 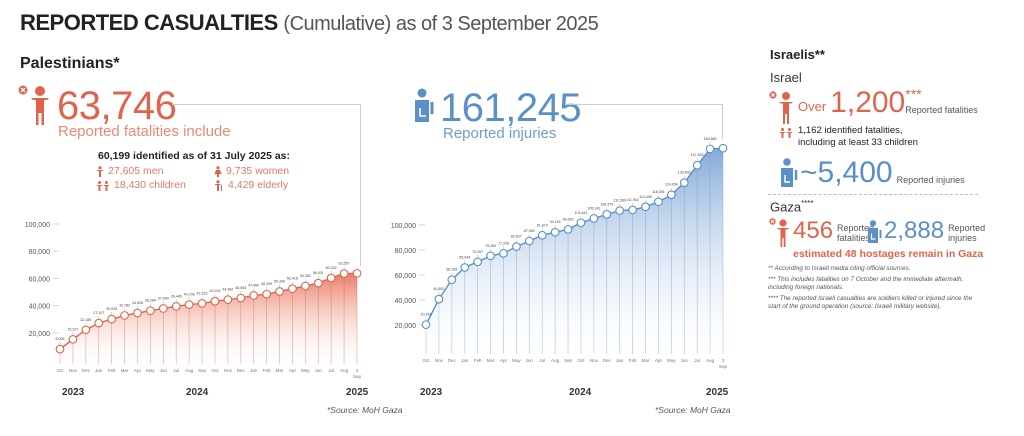 I want to click on svg-text: 20,242, so click(x=426, y=315).